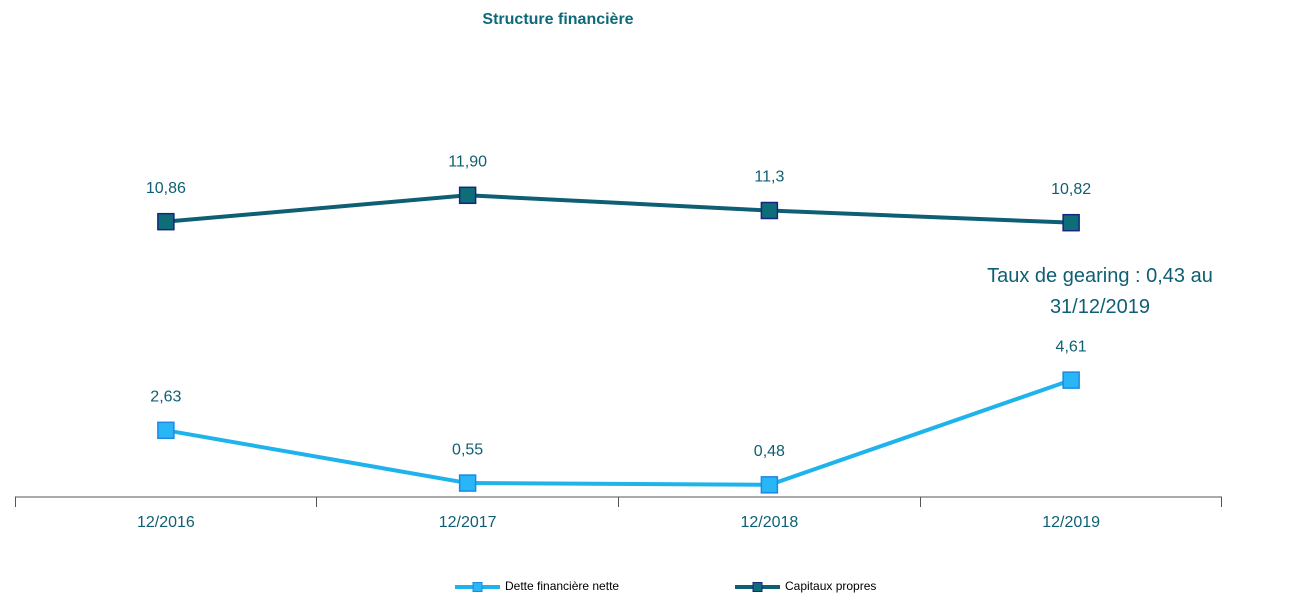 Image resolution: width=1297 pixels, height=595 pixels. I want to click on data-label: 10,82, so click(1071, 189).